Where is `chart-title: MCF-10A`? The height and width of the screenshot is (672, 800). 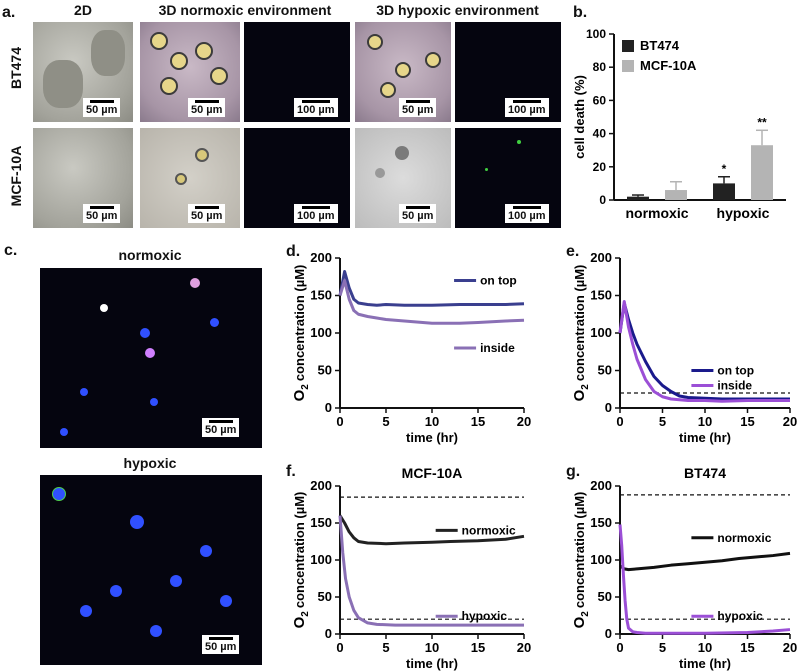 chart-title: MCF-10A is located at coordinates (432, 473).